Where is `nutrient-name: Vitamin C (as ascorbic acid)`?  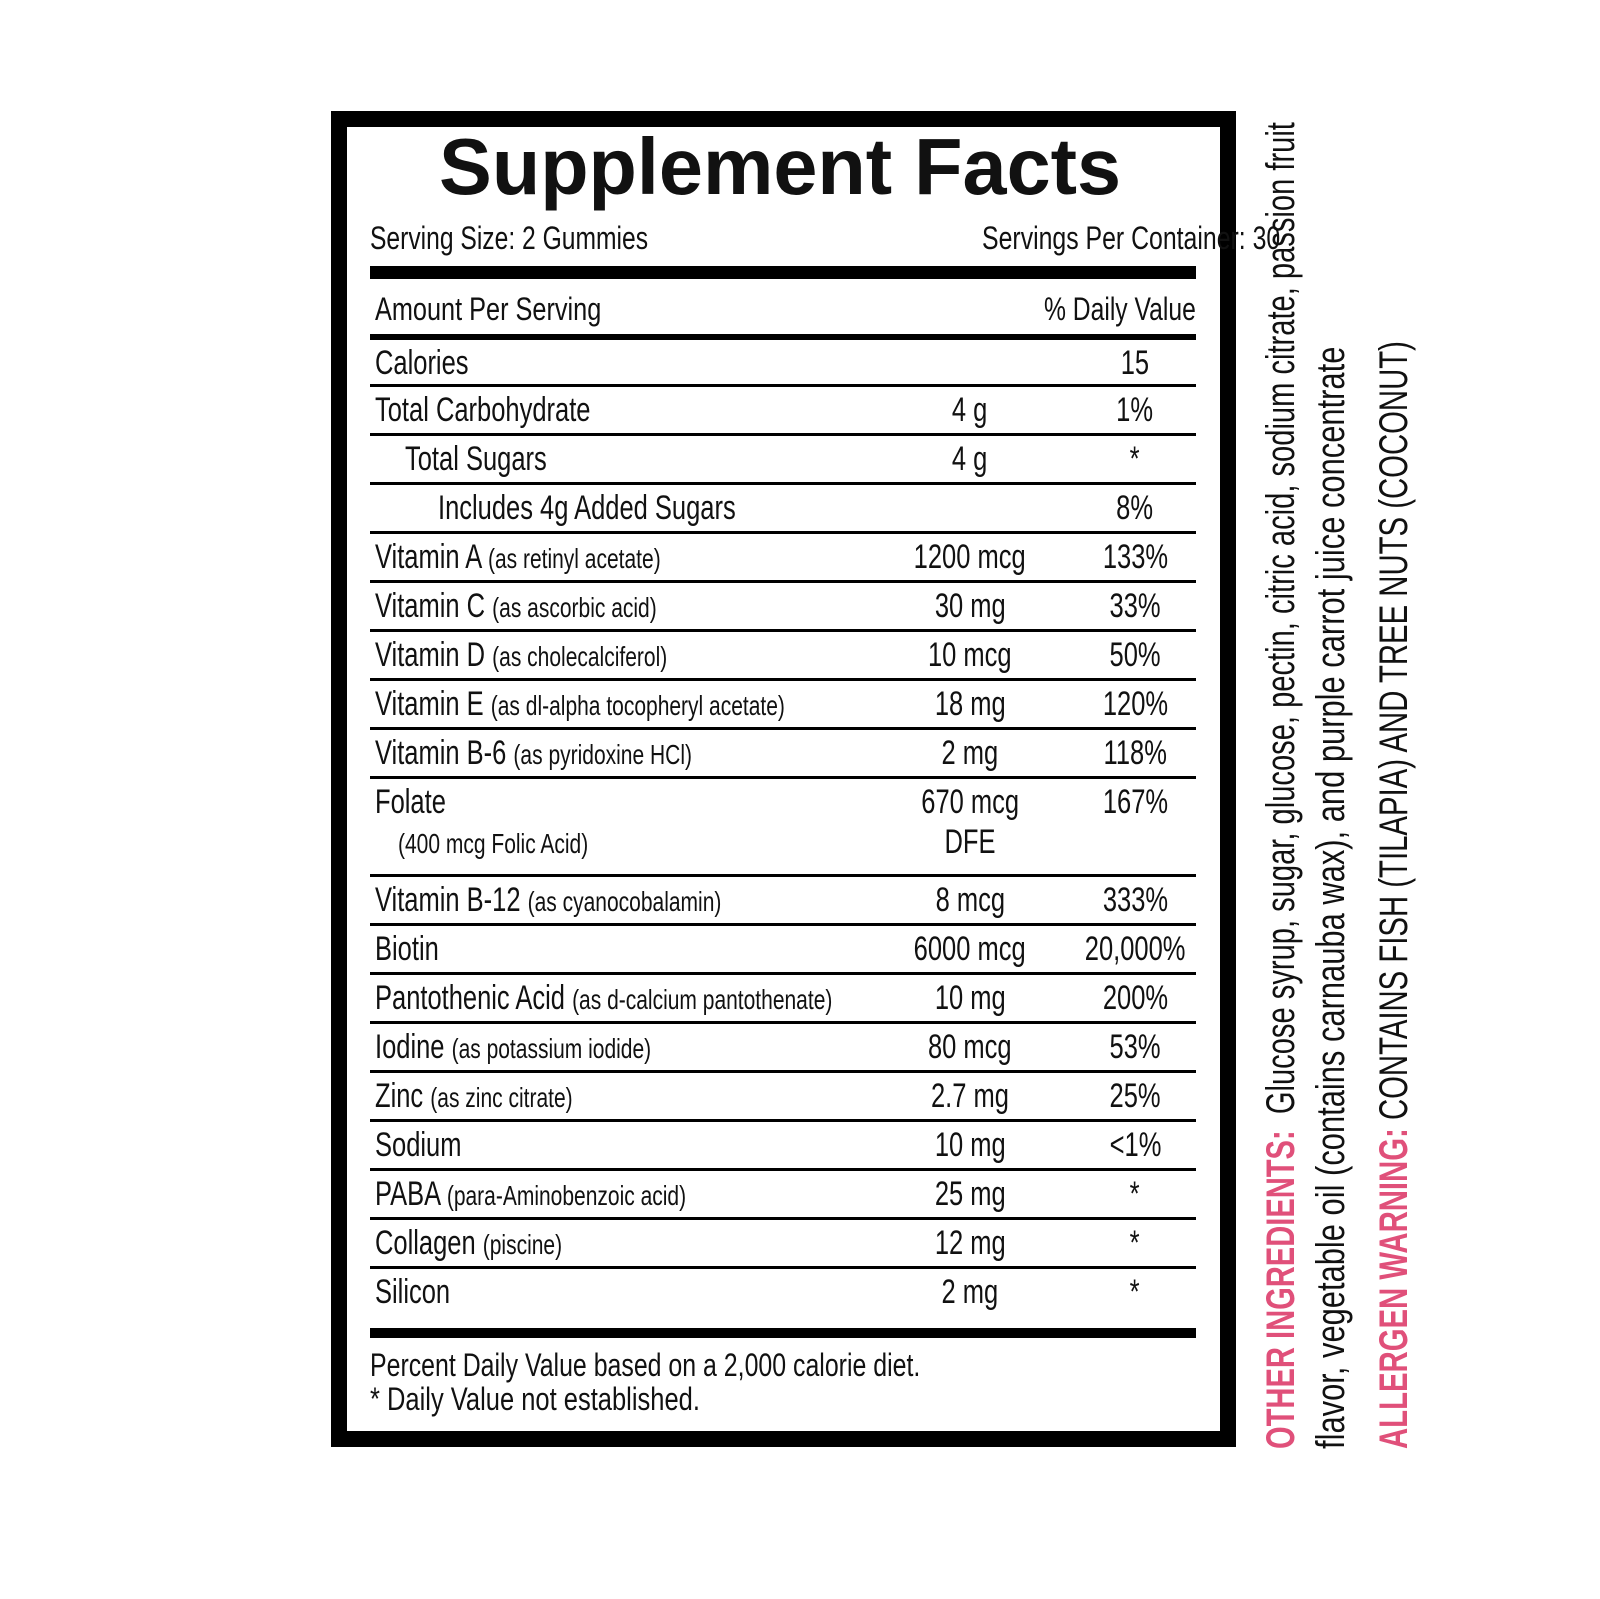
nutrient-name: Vitamin C (as ascorbic acid) is located at coordinates (516, 607).